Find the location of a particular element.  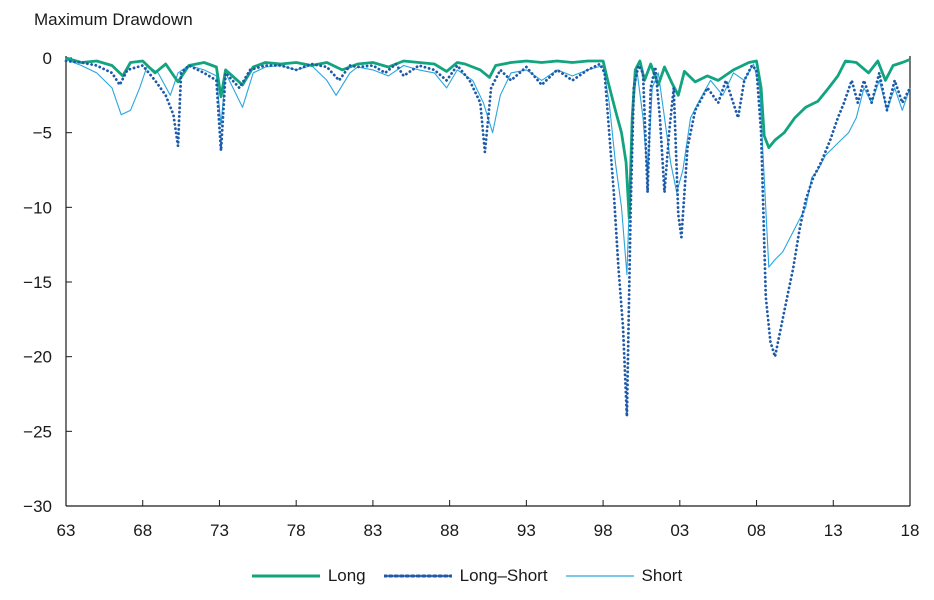

legend-label-long: Long is located at coordinates (346, 575).